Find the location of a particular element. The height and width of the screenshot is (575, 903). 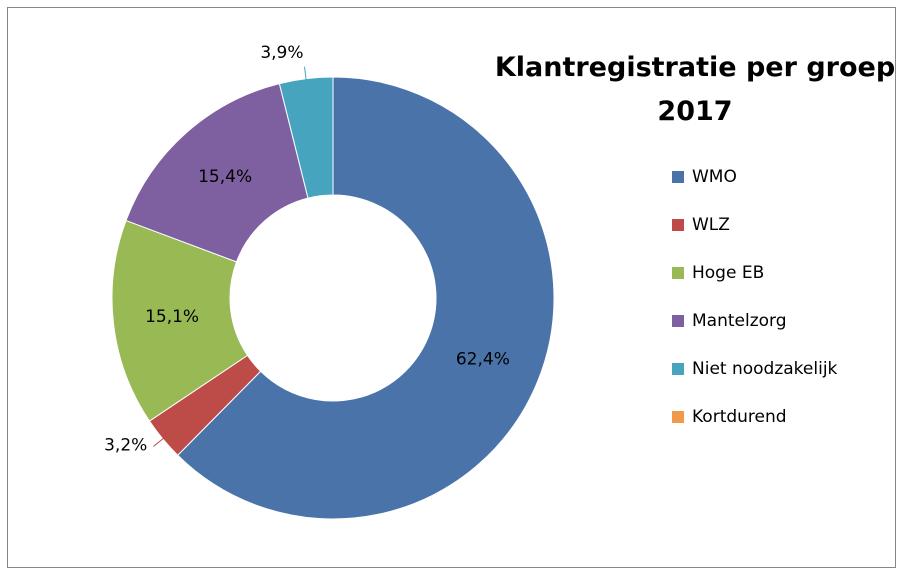

data-label: 3,9% is located at coordinates (281, 53).